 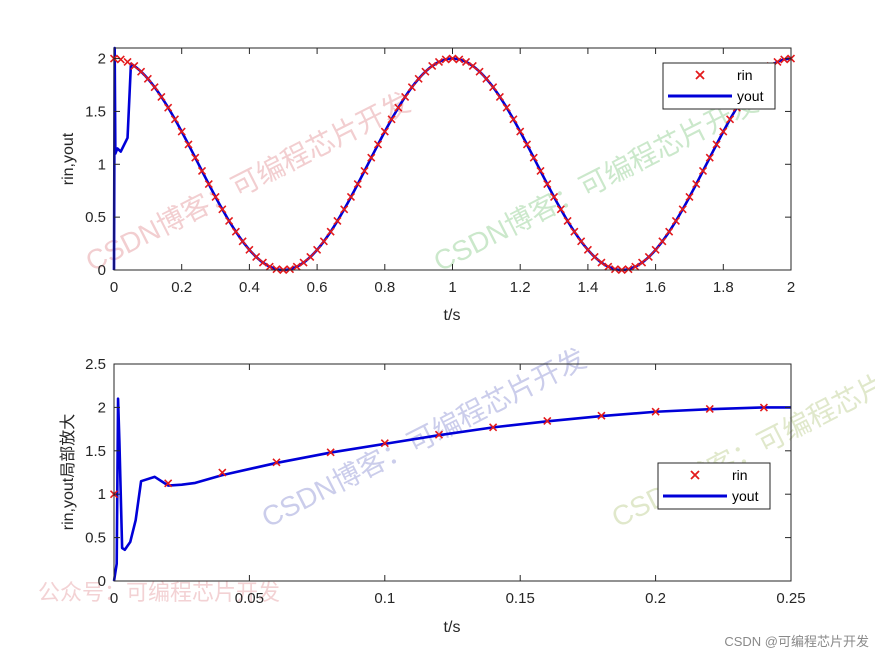 What do you see at coordinates (655, 598) in the screenshot?
I see `xtick-label: 0.2` at bounding box center [655, 598].